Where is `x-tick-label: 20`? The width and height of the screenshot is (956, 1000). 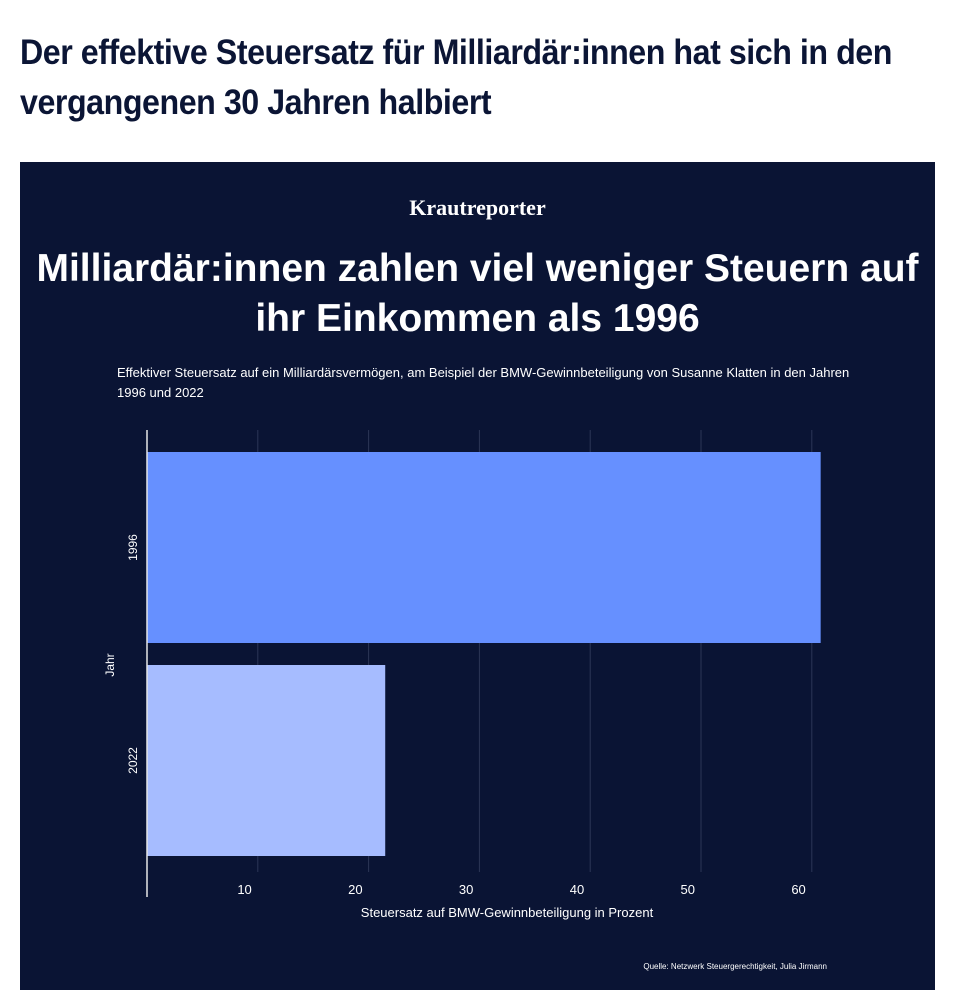
x-tick-label: 20 is located at coordinates (355, 889).